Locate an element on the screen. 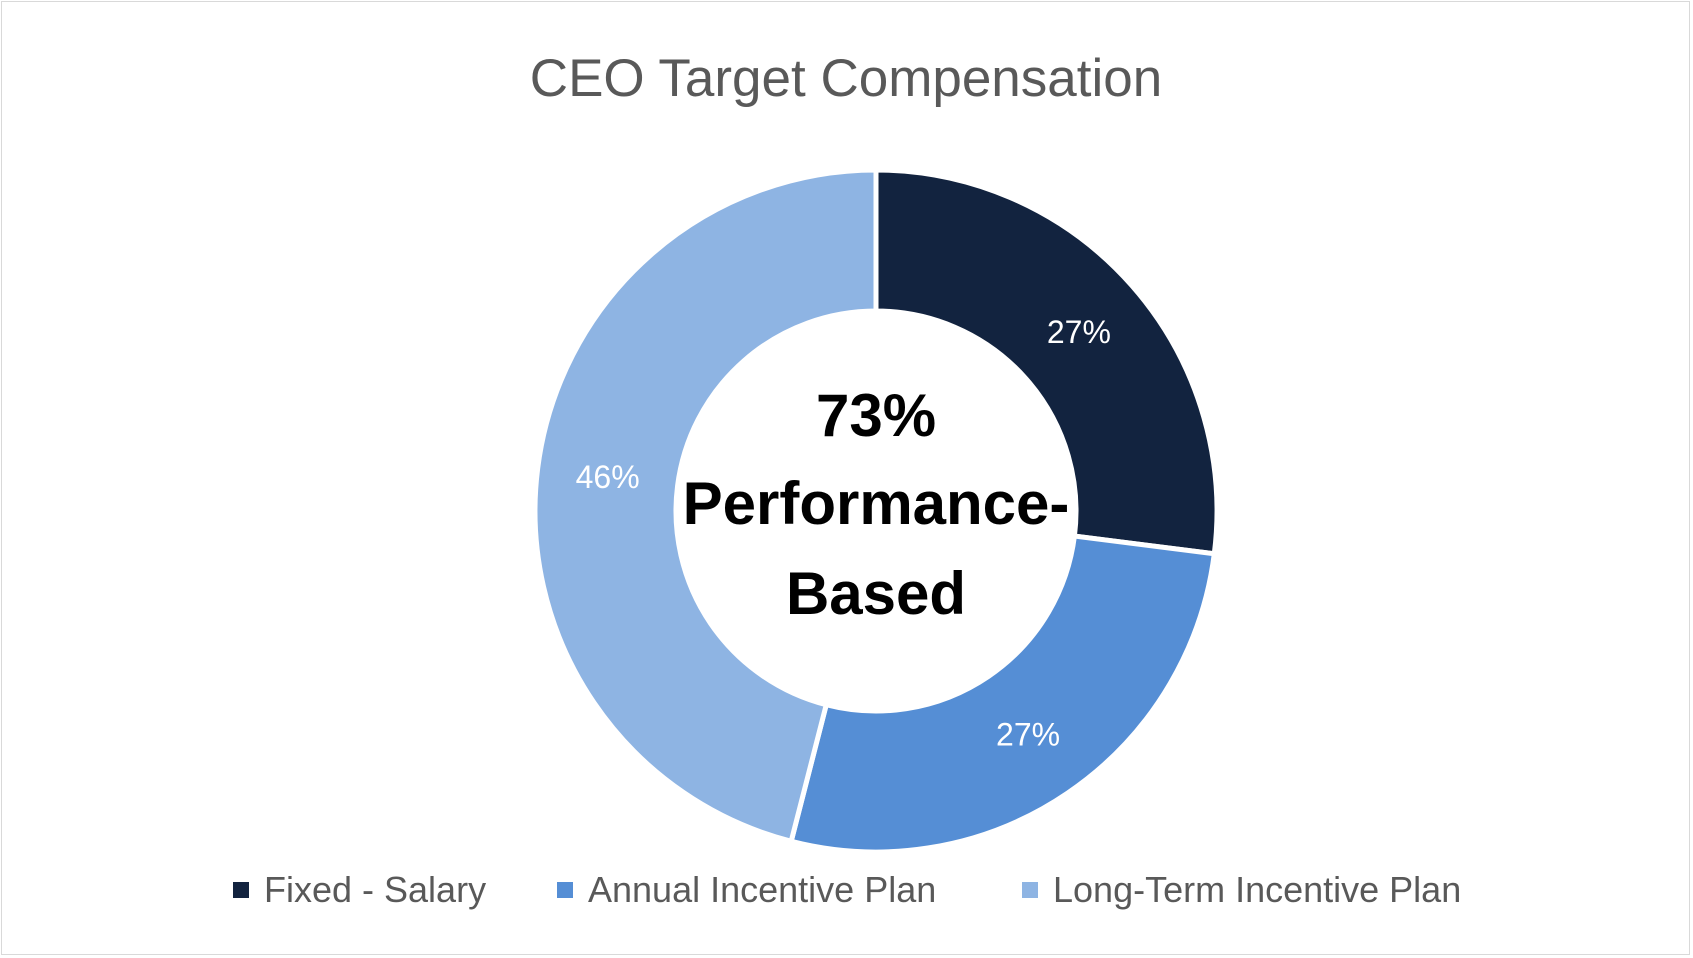  center-text-line2: Performance- is located at coordinates (876, 503).